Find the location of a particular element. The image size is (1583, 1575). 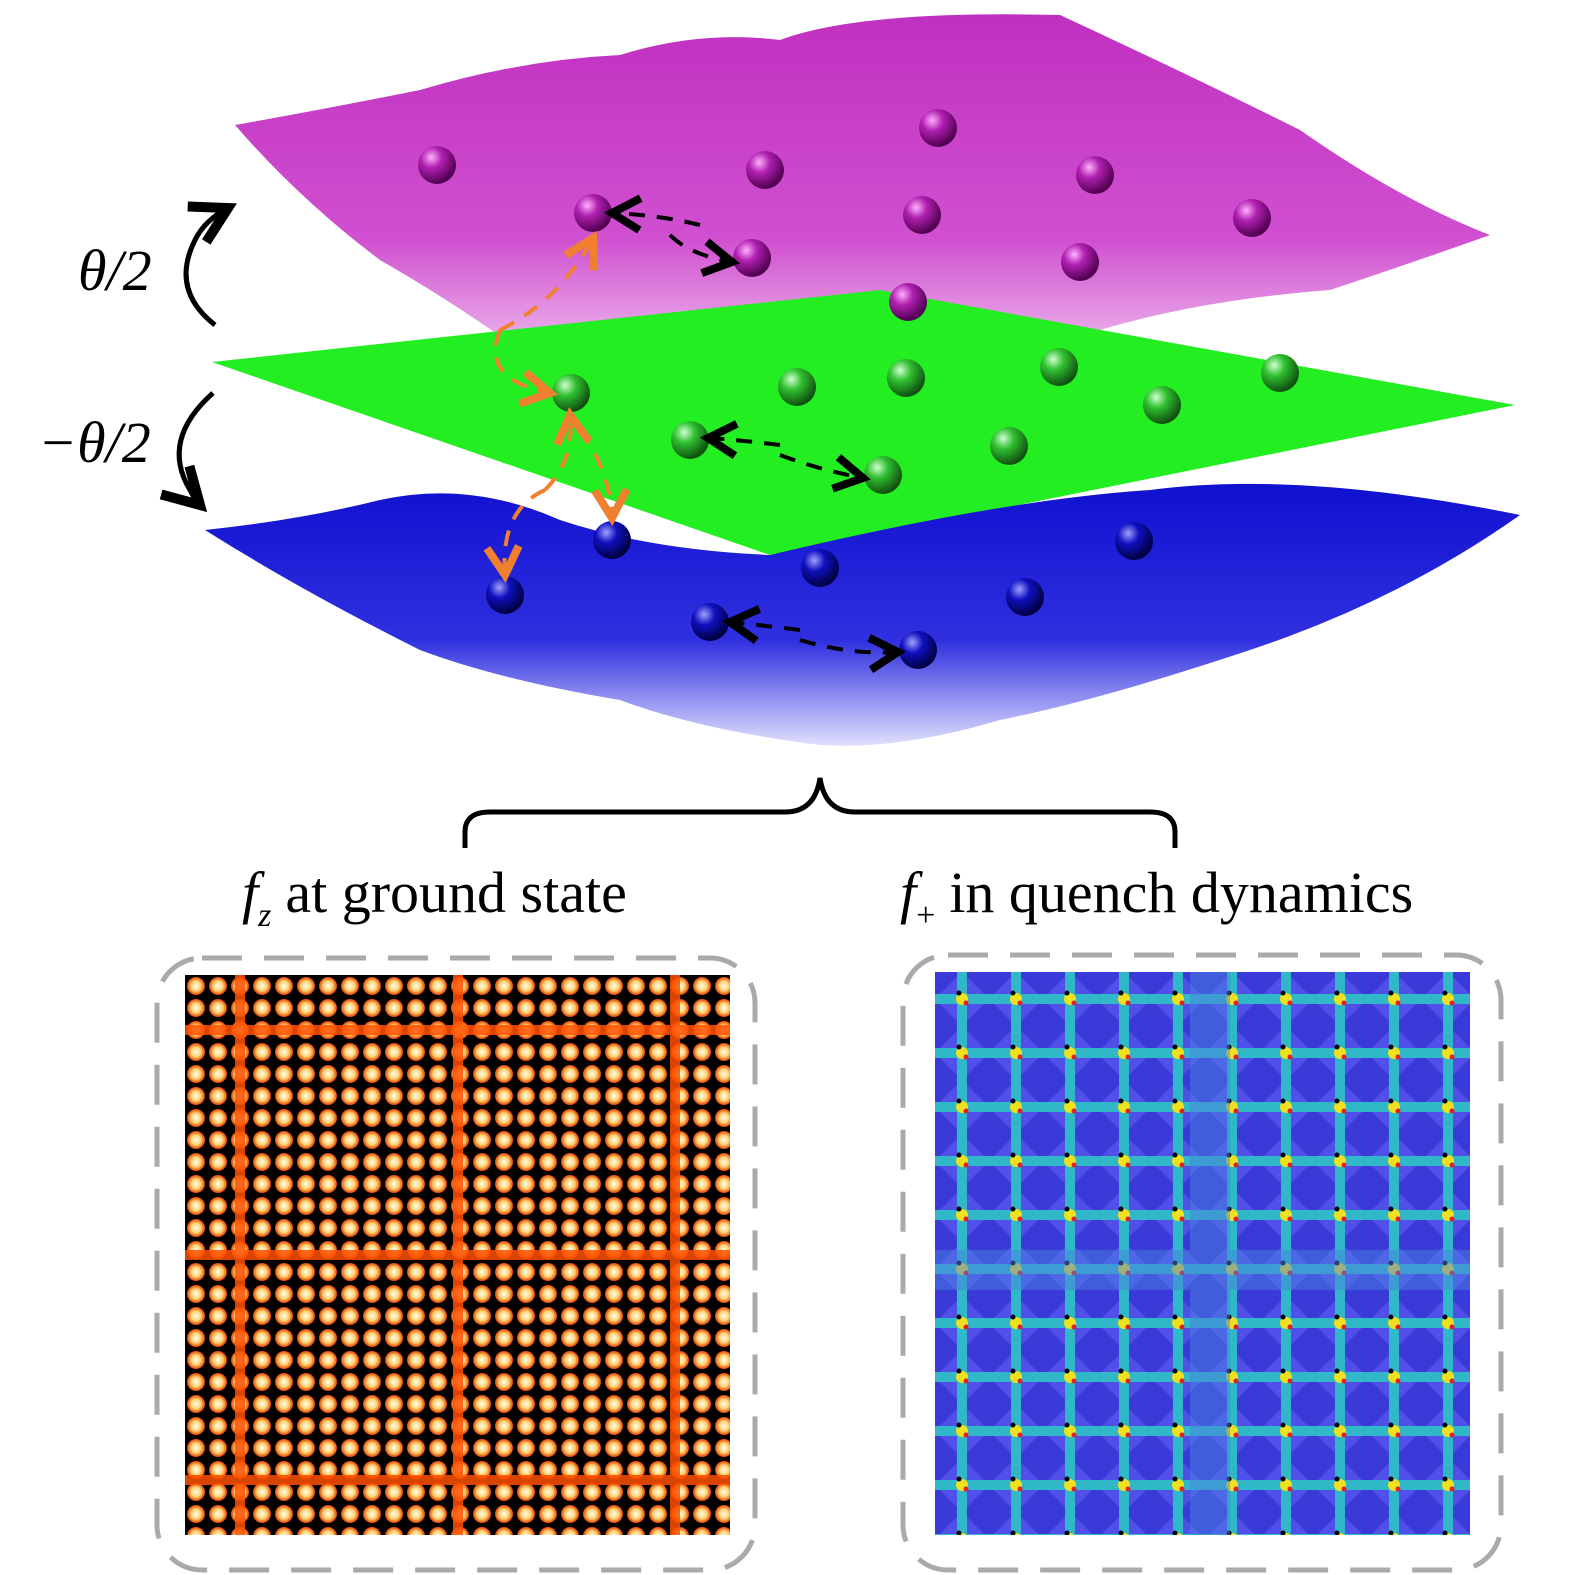

ground-state-lines is located at coordinates (457, 1255).